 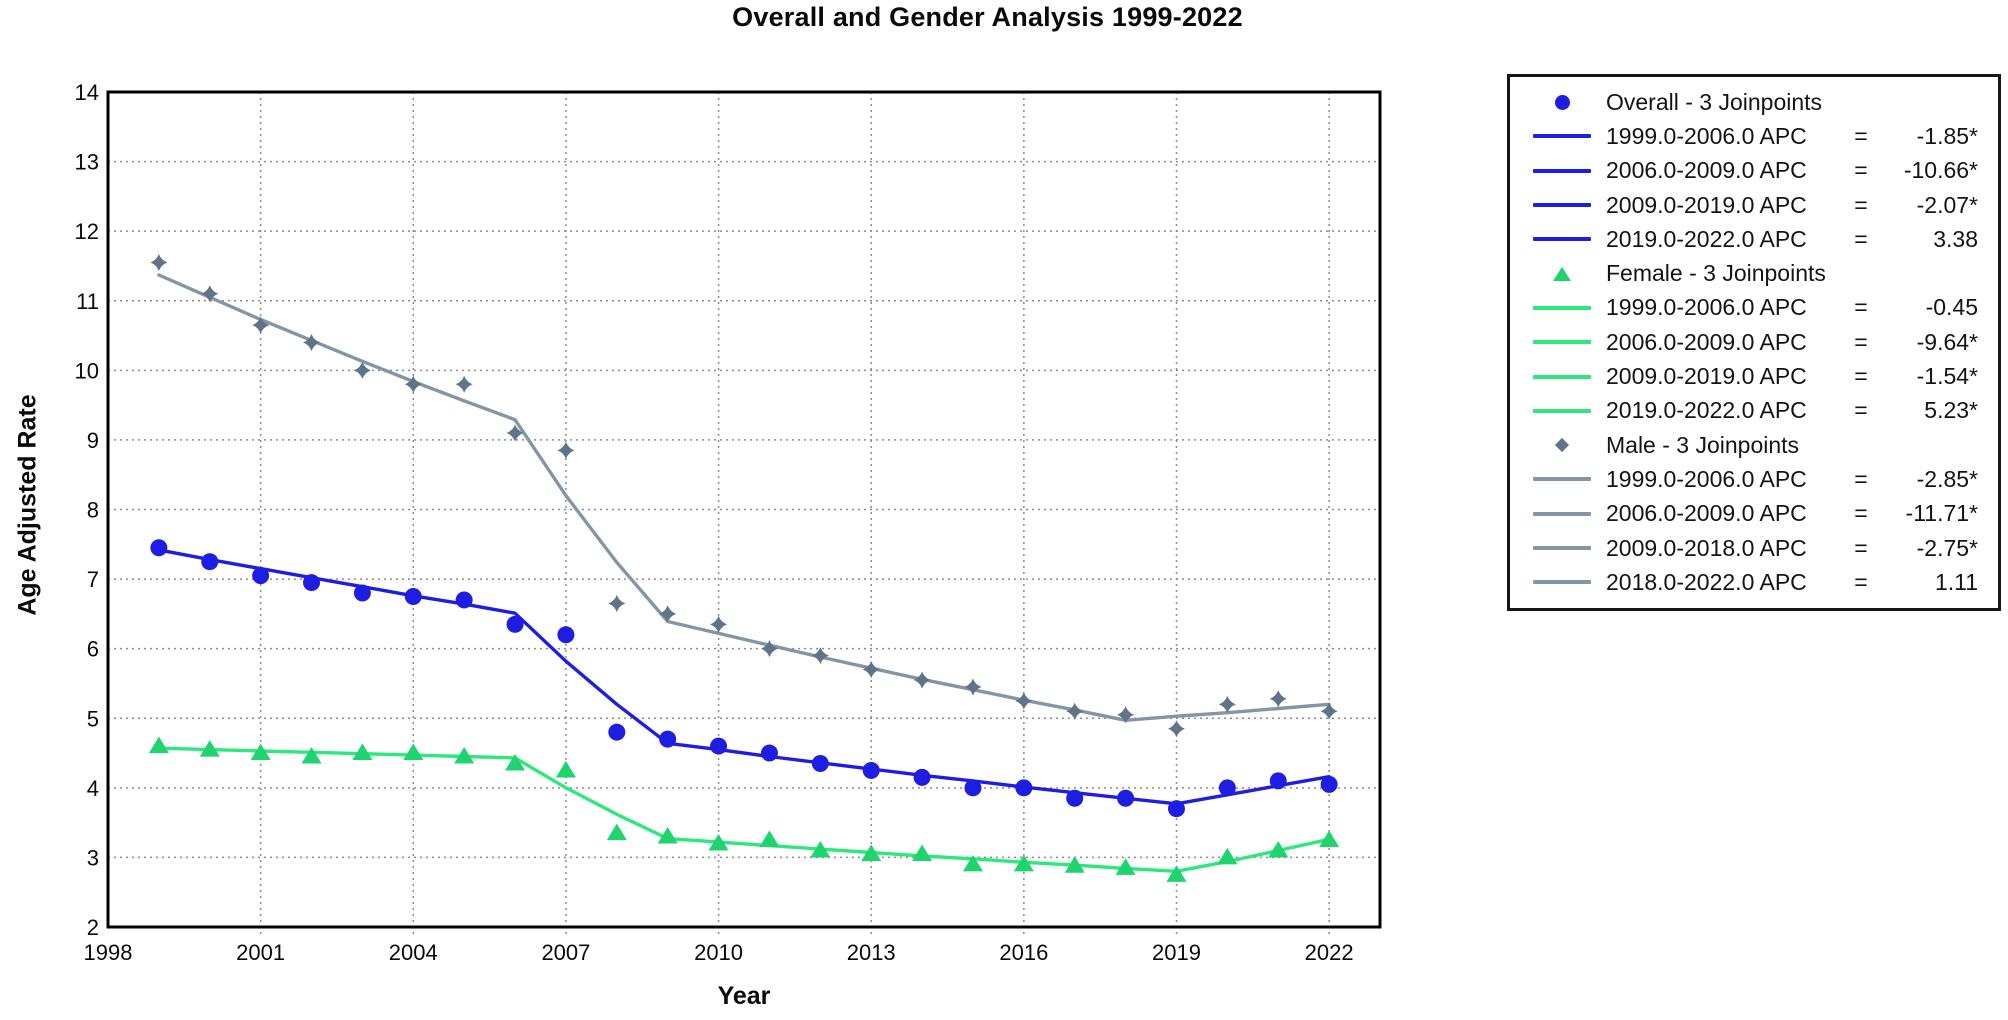 What do you see at coordinates (1947, 547) in the screenshot?
I see `legend-apc-value: -2.75*` at bounding box center [1947, 547].